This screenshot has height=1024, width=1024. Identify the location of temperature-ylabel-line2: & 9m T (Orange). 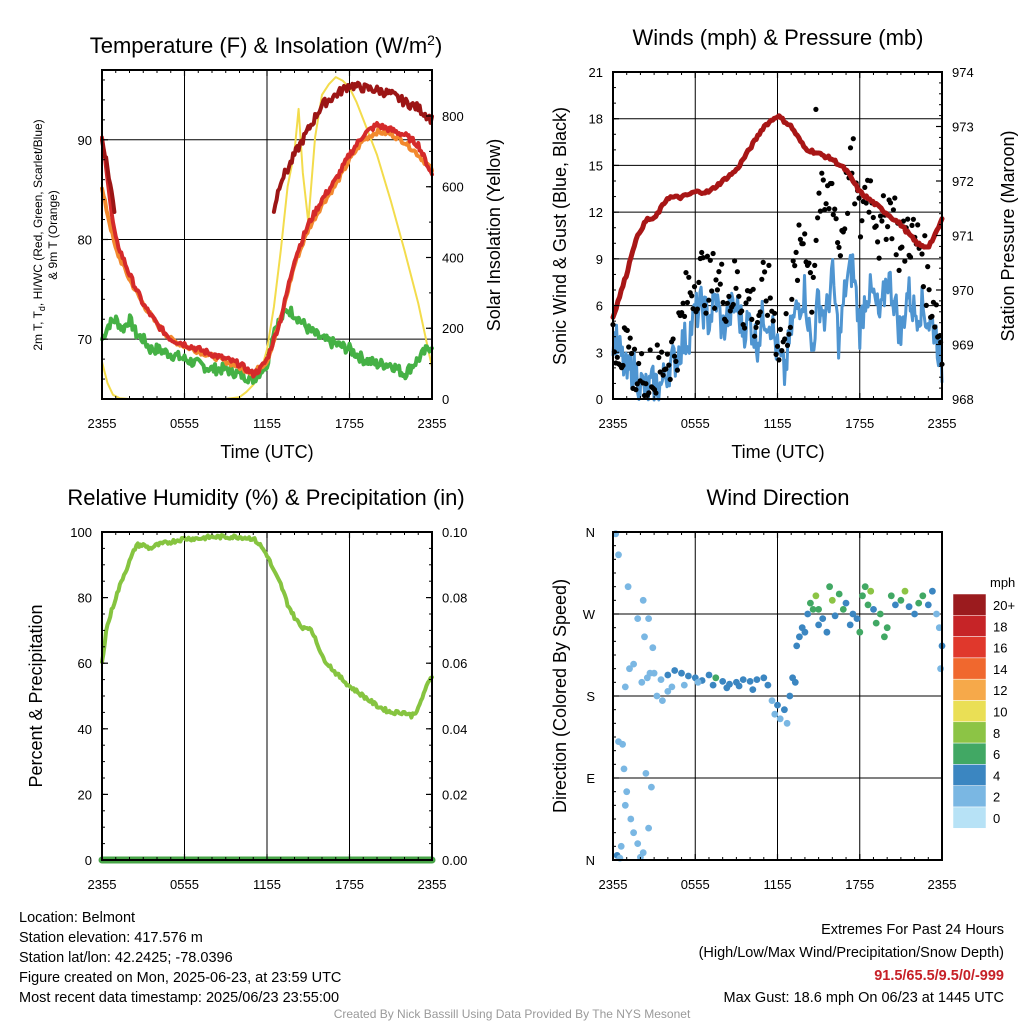
(53, 235).